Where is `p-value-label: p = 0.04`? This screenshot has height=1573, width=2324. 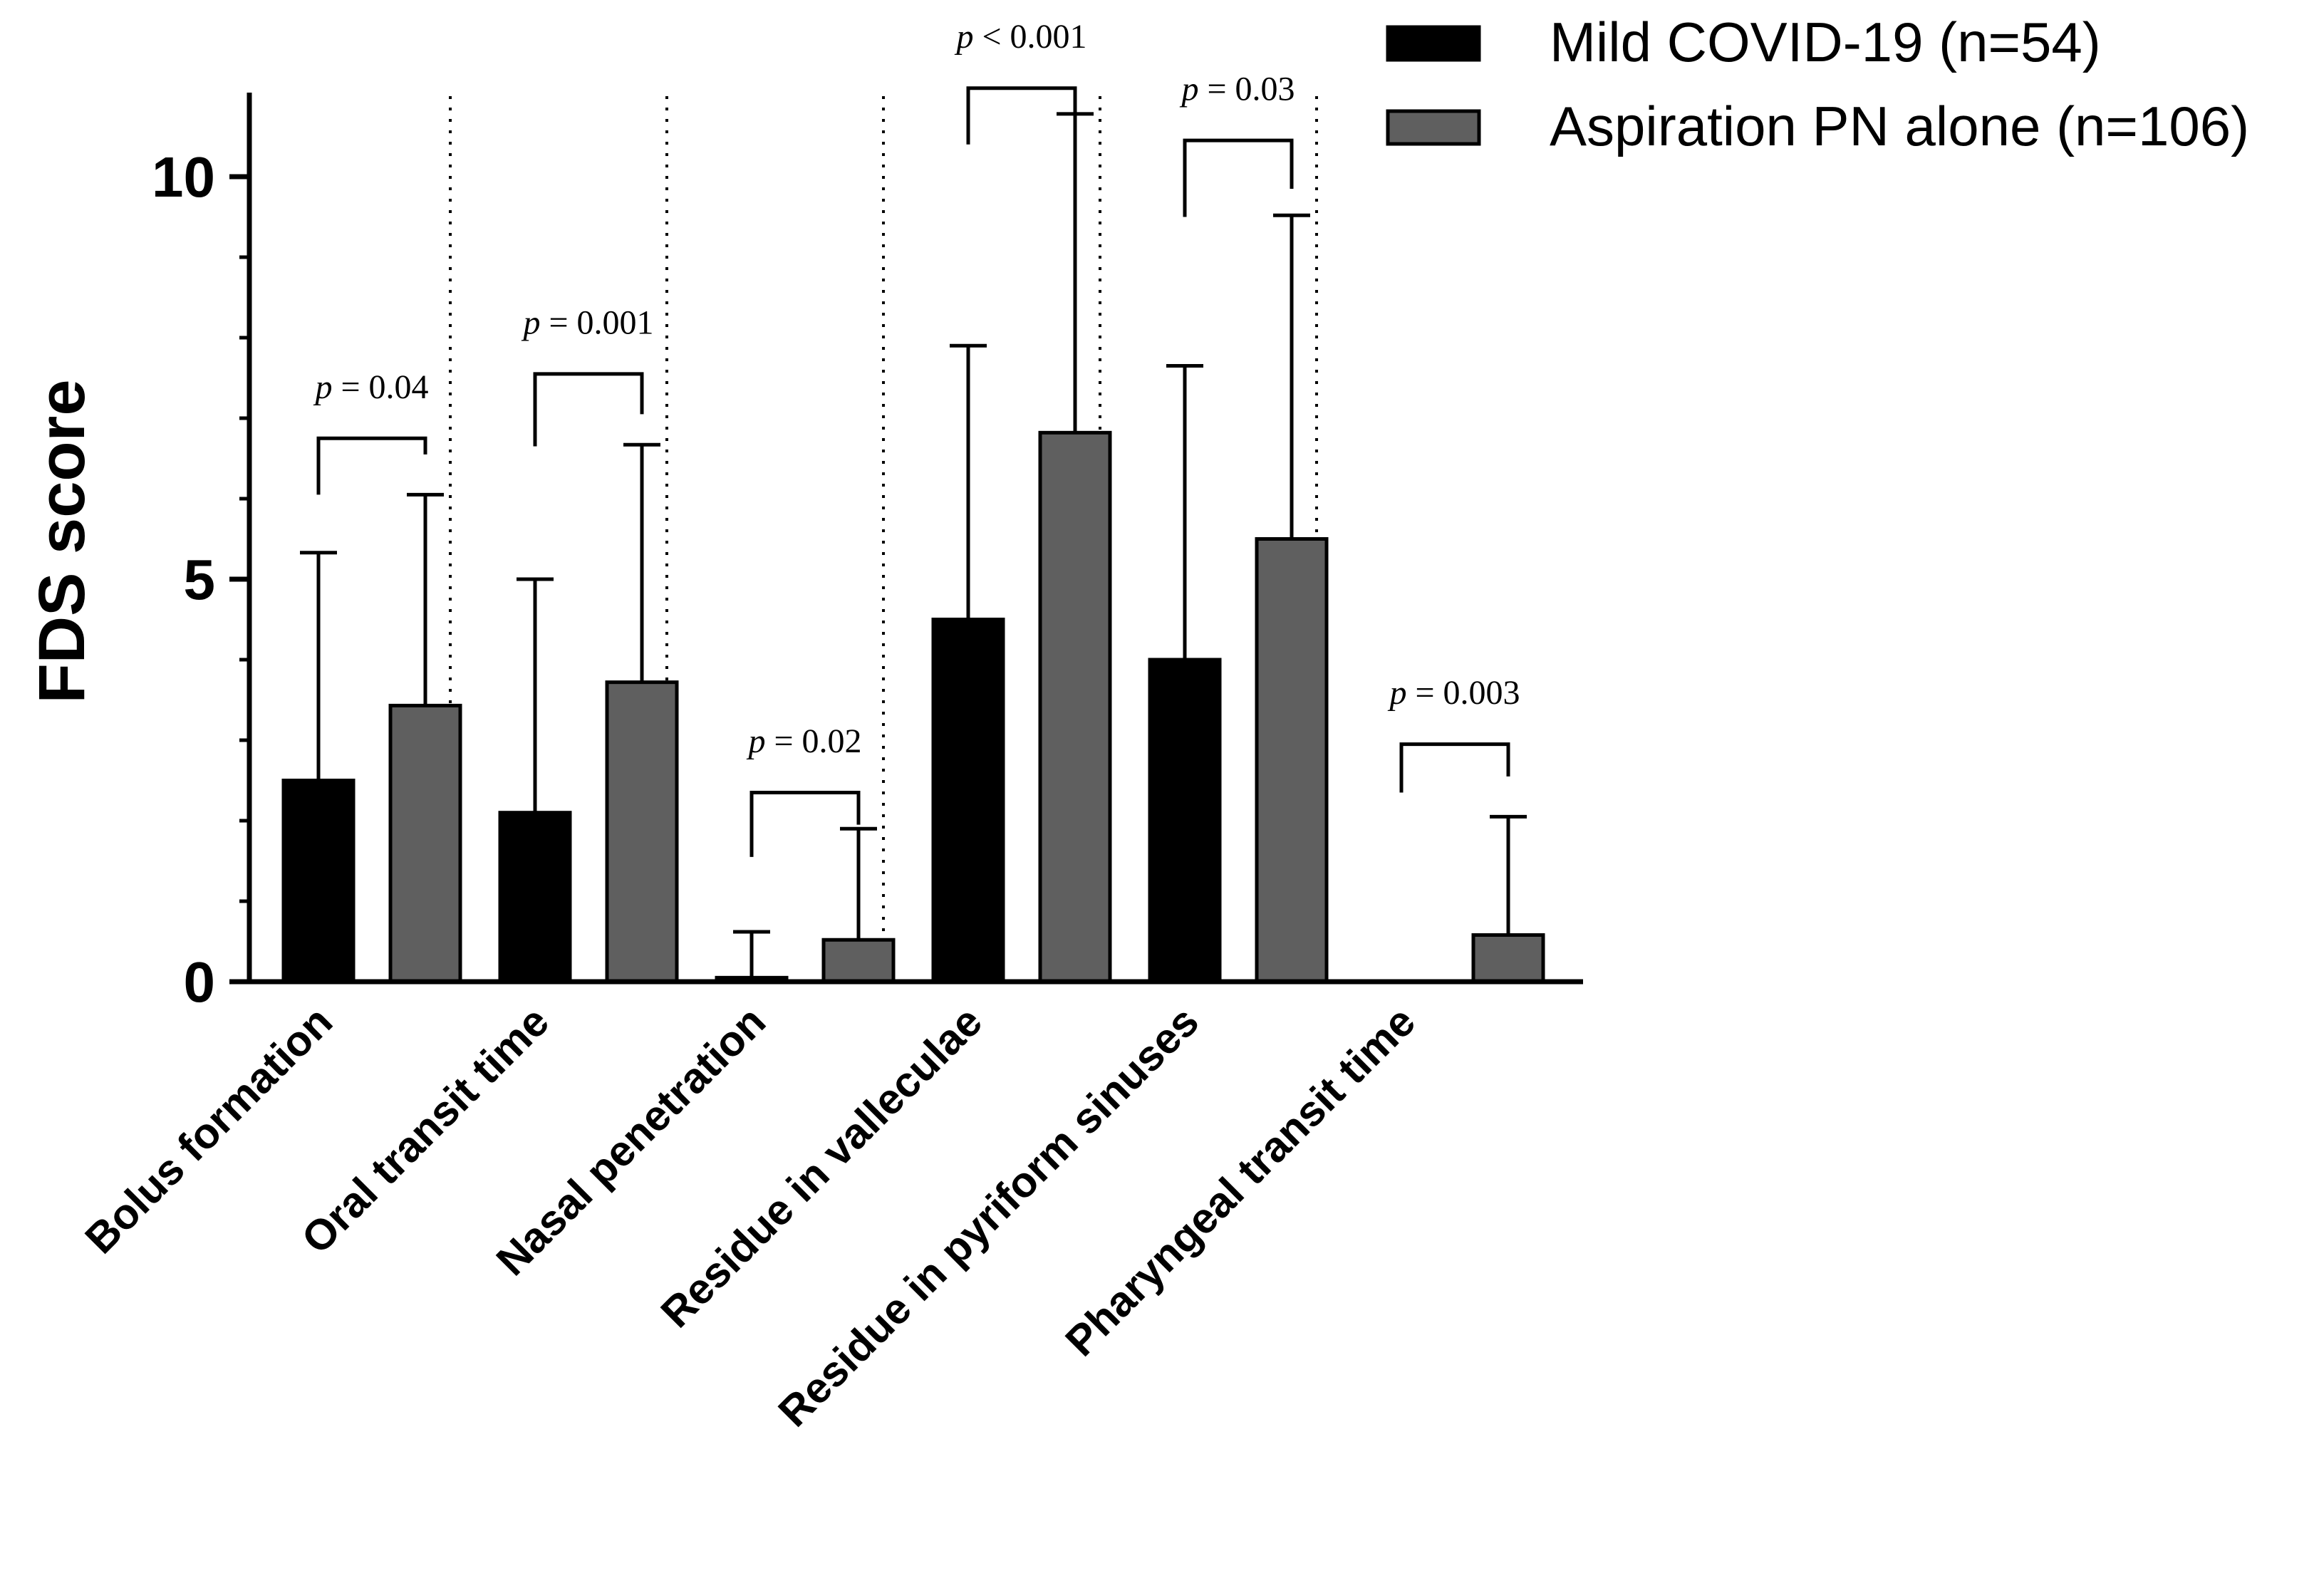
p-value-label: p = 0.04 is located at coordinates (370, 387).